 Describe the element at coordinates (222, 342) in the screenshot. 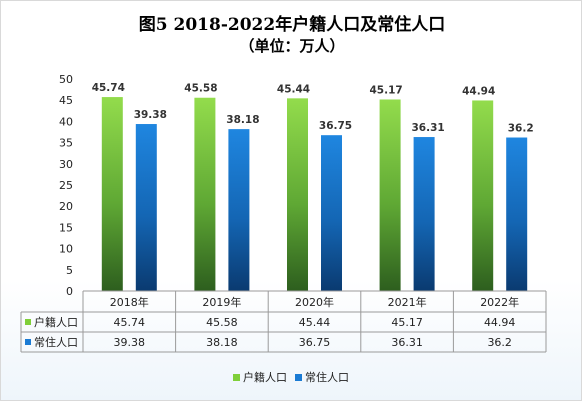

I see `table-cell: 38.18` at that location.